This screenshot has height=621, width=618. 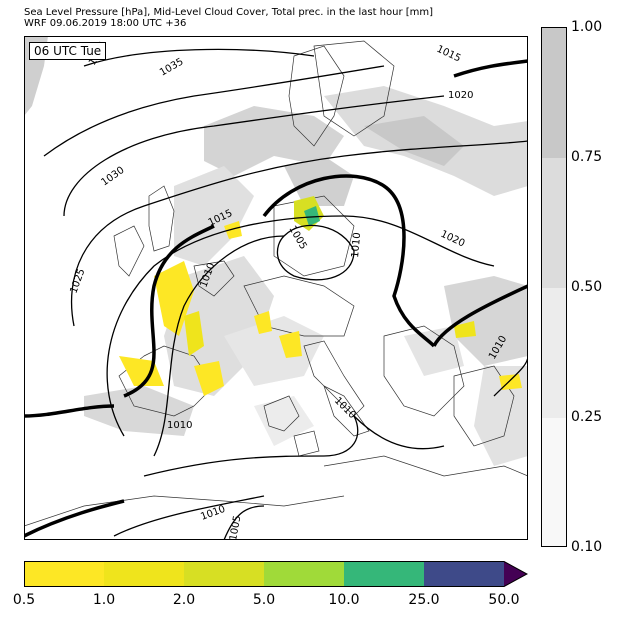 What do you see at coordinates (504, 600) in the screenshot?
I see `precip-tick-label: 50.0` at bounding box center [504, 600].